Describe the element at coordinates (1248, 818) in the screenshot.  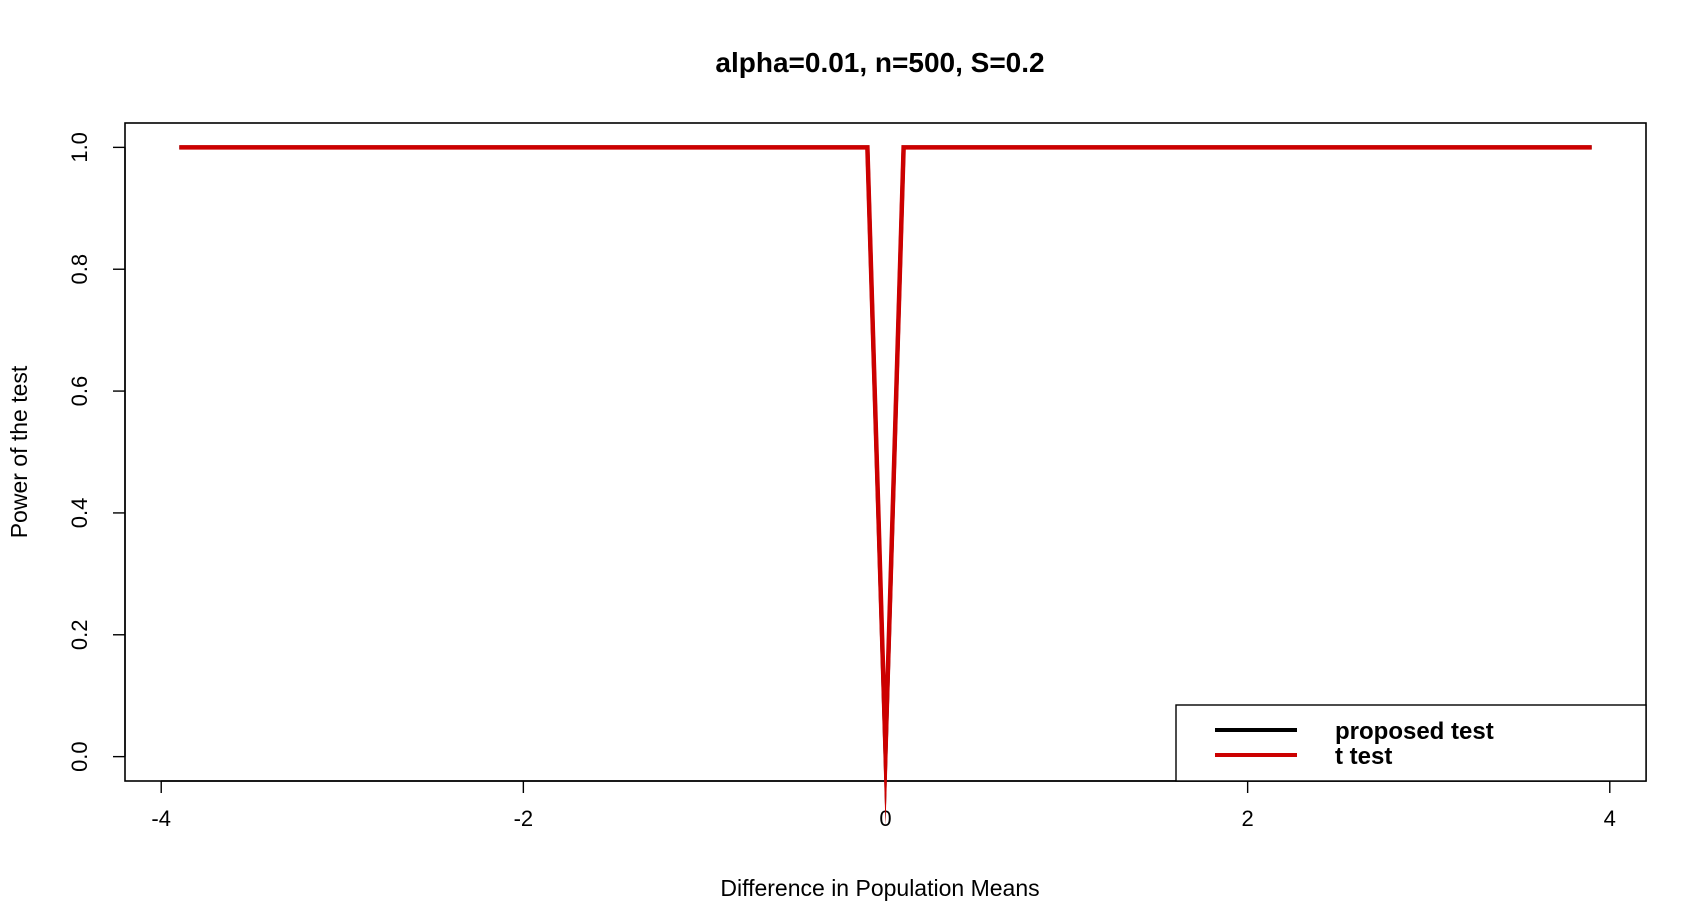
I see `x-tick-label: 2` at that location.